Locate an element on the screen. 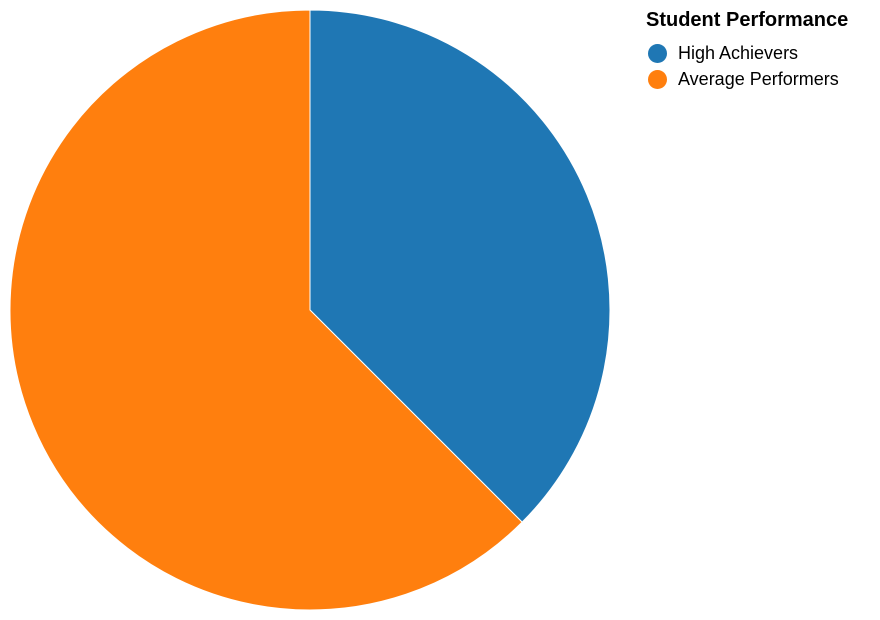 Image resolution: width=880 pixels, height=620 pixels. legend-swatch-high-achievers is located at coordinates (657, 53).